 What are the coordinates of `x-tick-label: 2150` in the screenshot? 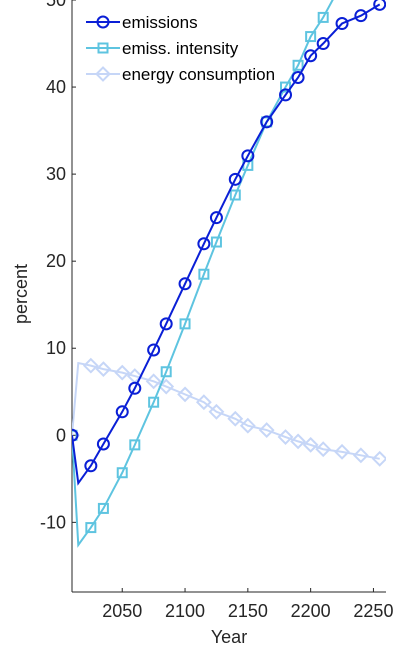 It's located at (248, 611).